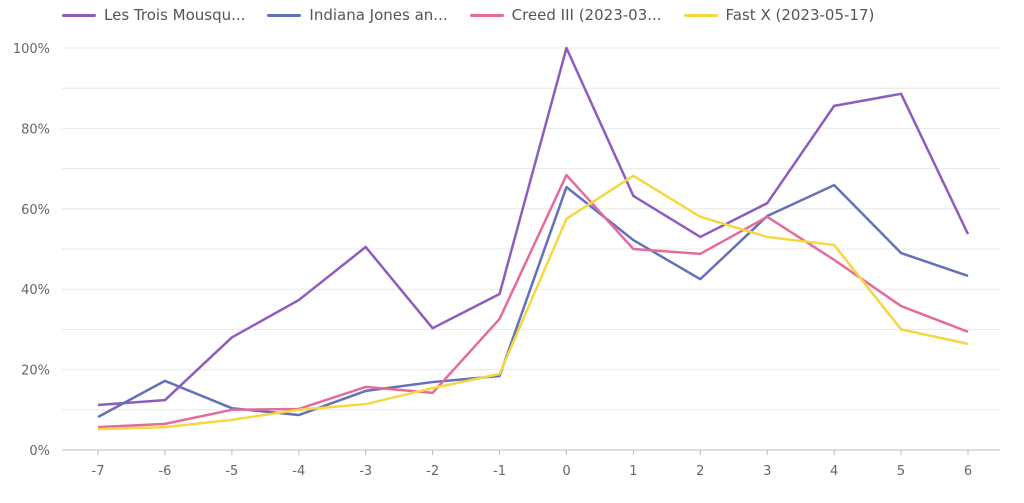 The width and height of the screenshot is (1024, 503). Describe the element at coordinates (633, 471) in the screenshot. I see `x-tick-label: 1` at that location.